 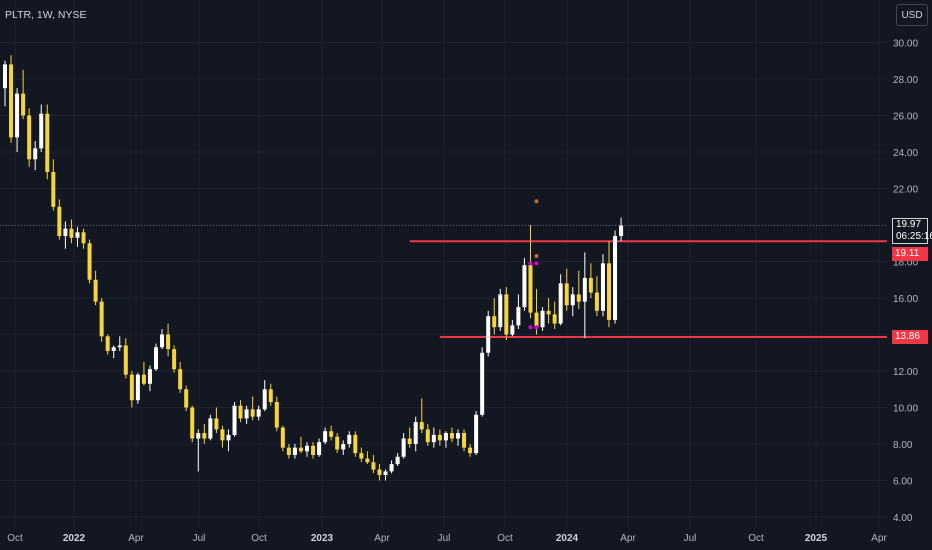 What do you see at coordinates (905, 409) in the screenshot?
I see `y-tick-label: 10.00` at bounding box center [905, 409].